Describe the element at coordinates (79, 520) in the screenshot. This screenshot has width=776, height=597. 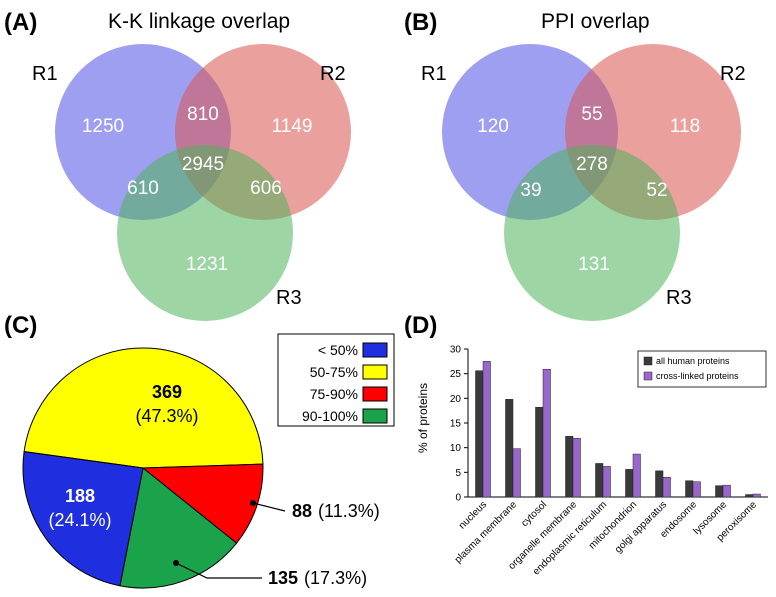
I see `pie-percent-label: (24.1%)` at that location.